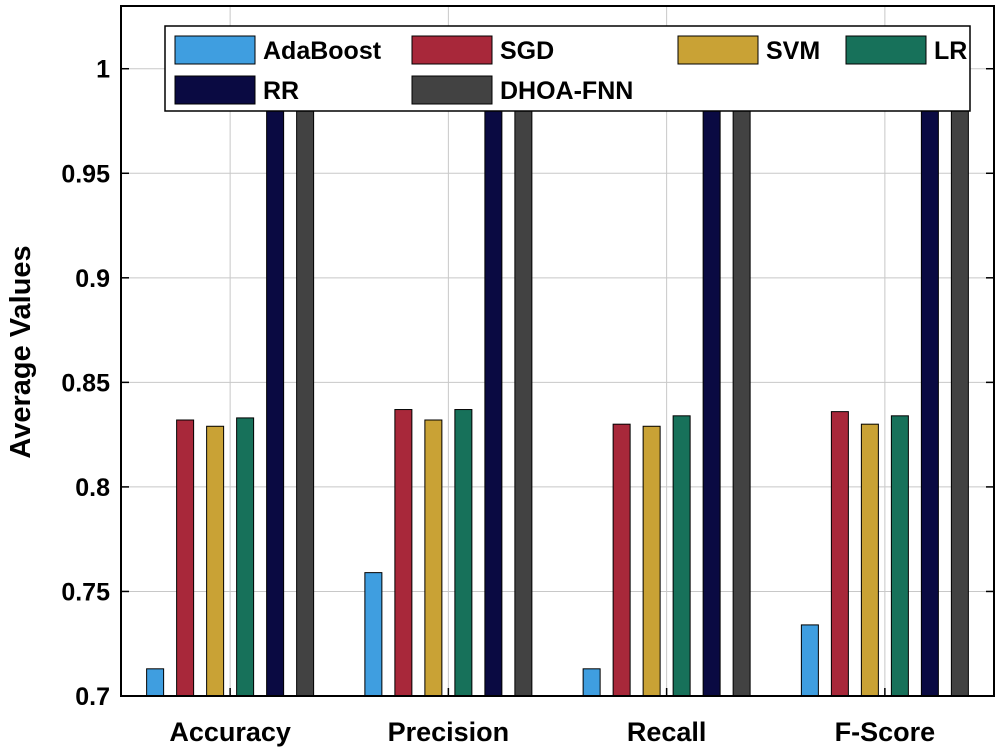 This screenshot has width=1000, height=752. Describe the element at coordinates (741, 386) in the screenshot. I see `bar-dhoa-fnn-recall` at that location.